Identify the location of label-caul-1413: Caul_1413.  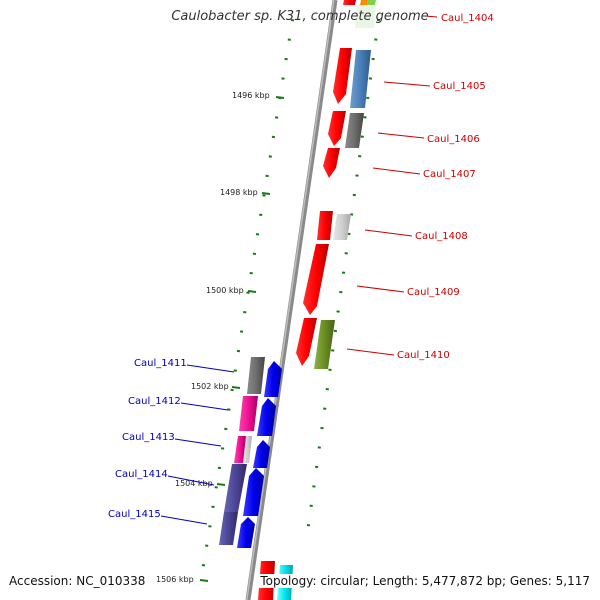
(148, 437).